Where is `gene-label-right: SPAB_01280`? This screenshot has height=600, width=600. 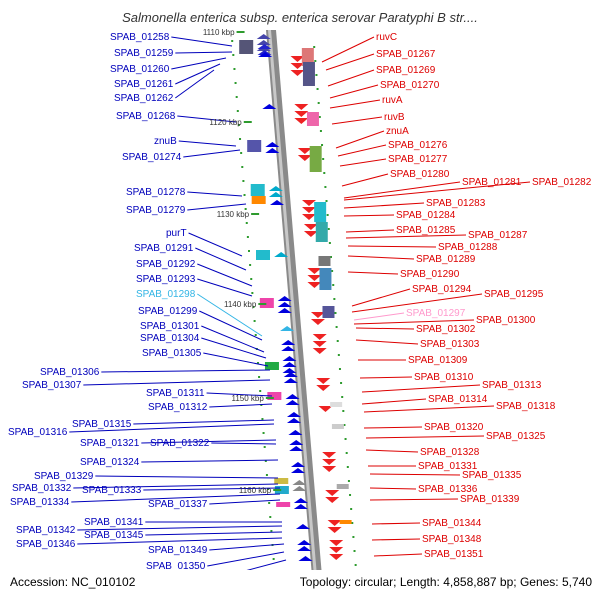 gene-label-right: SPAB_01280 is located at coordinates (420, 174).